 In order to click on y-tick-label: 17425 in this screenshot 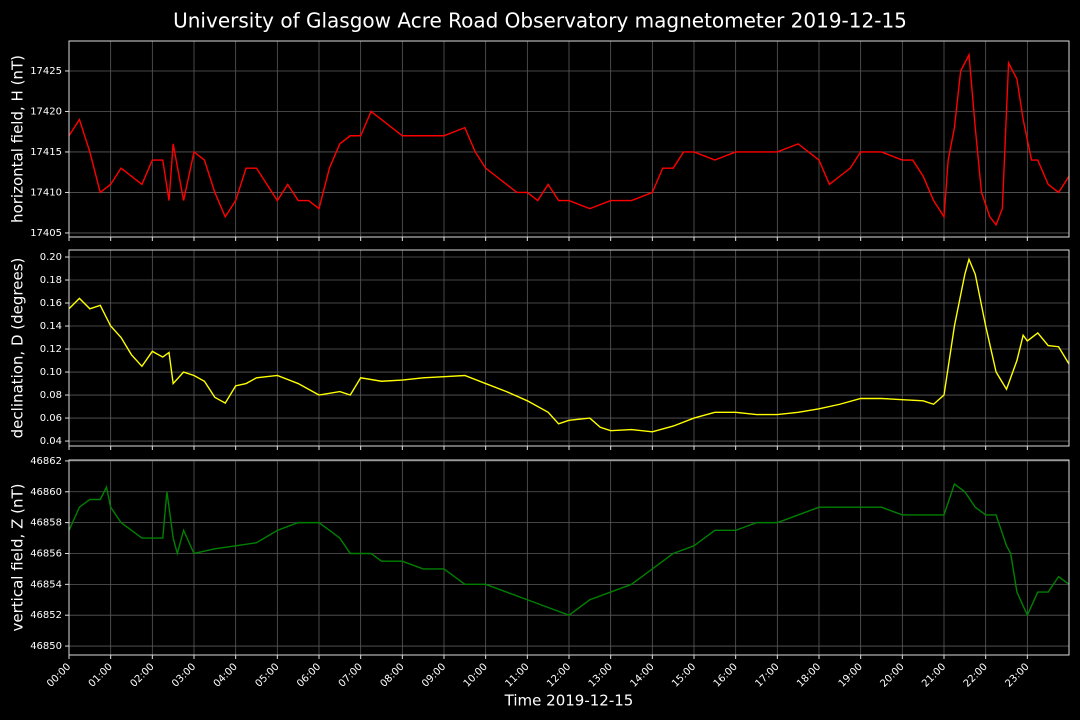, I will do `click(46, 71)`.